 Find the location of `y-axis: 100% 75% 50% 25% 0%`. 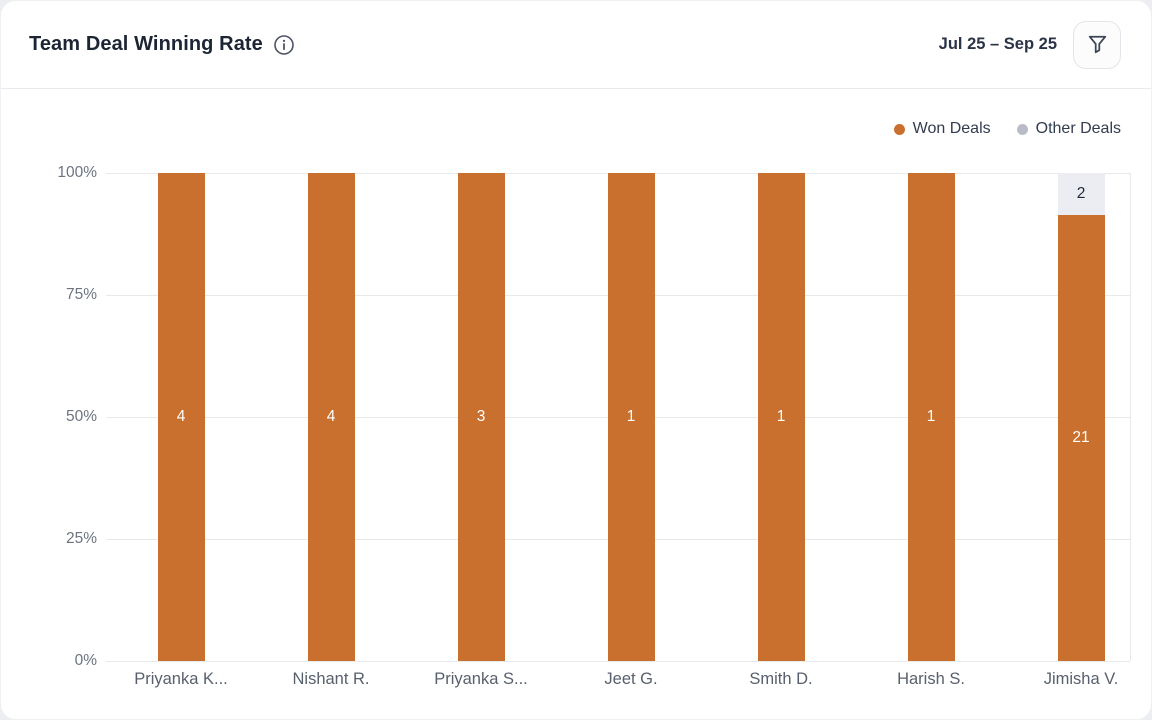

y-axis: 100% 75% 50% 25% 0% is located at coordinates (49, 416).